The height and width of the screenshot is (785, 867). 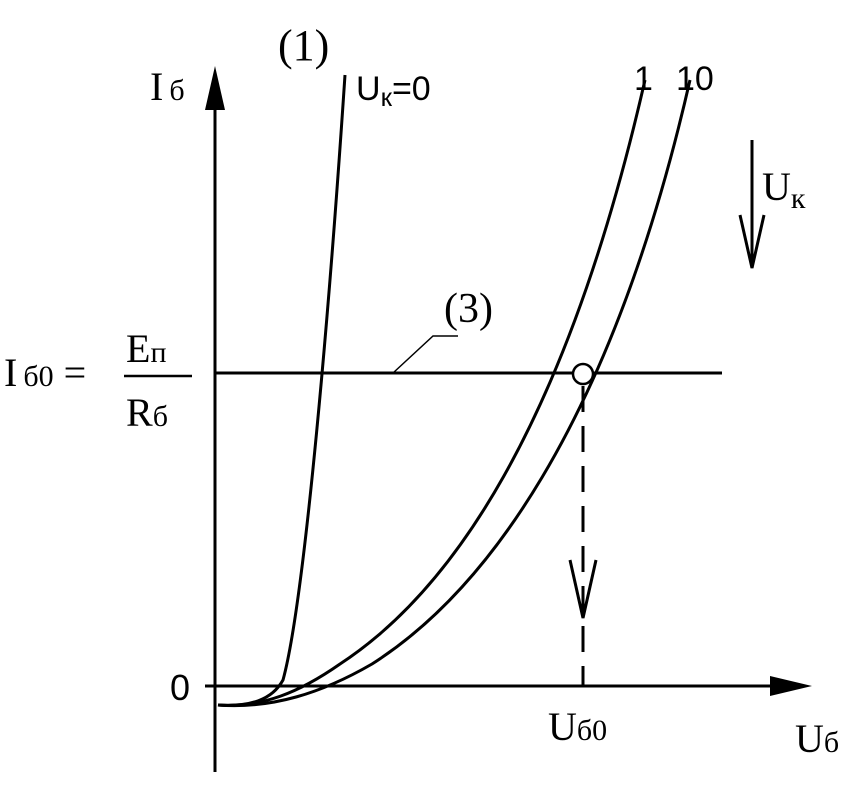 What do you see at coordinates (643, 79) in the screenshot?
I see `curve-label: 1` at bounding box center [643, 79].